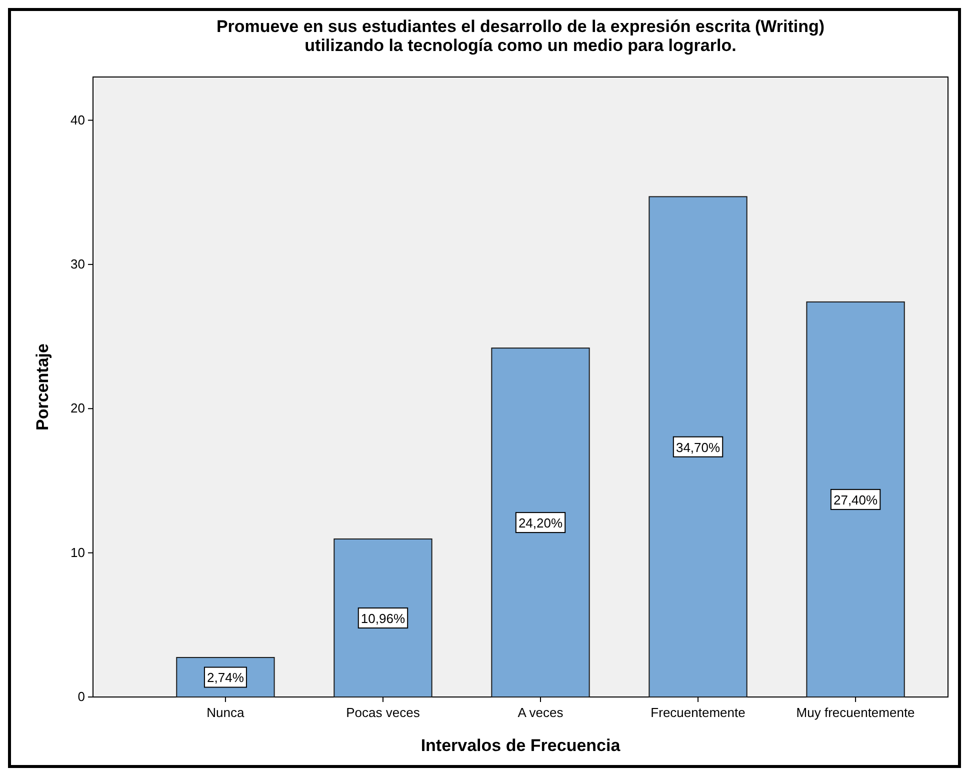 The width and height of the screenshot is (969, 776). Describe the element at coordinates (698, 712) in the screenshot. I see `x-tick-label: Frecuentemente` at that location.